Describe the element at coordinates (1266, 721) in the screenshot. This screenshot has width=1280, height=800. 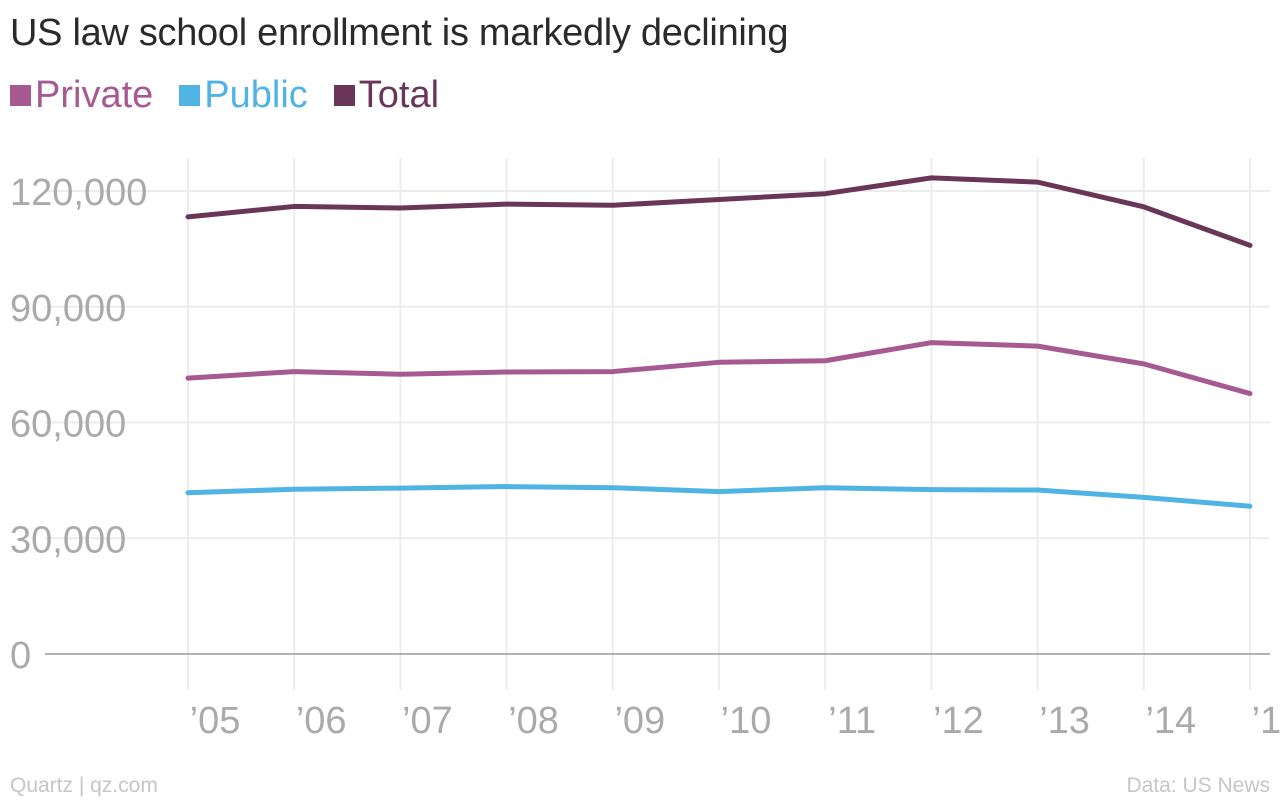
I see `x-tick-label: ’15` at that location.